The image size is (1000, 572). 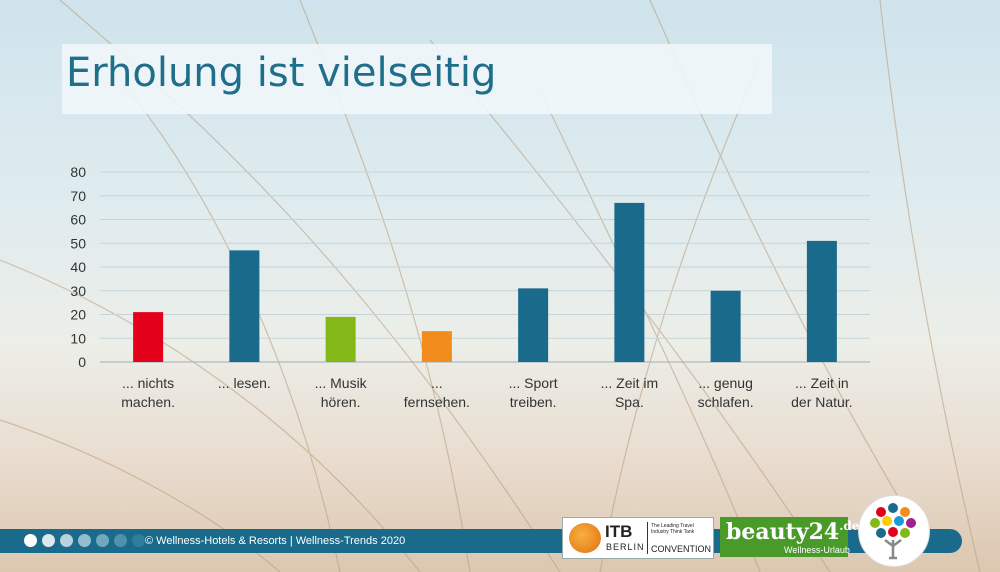 What do you see at coordinates (629, 402) in the screenshot?
I see `x-tick-label: Spa.` at bounding box center [629, 402].